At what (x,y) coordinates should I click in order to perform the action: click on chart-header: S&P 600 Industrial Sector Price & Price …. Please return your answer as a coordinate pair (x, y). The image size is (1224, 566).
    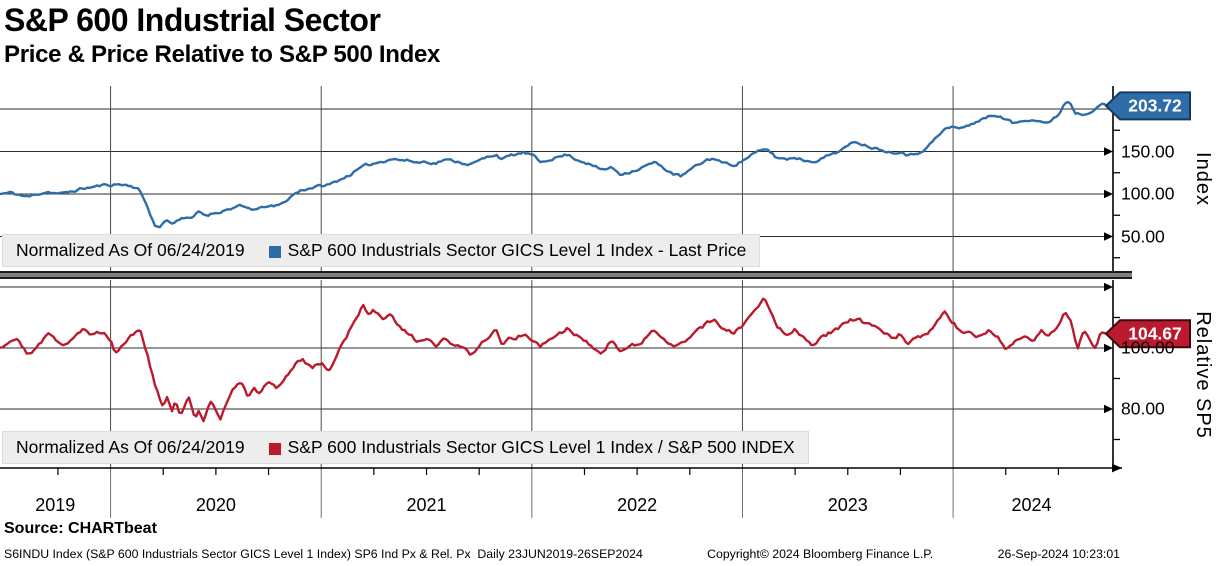
    Looking at the image, I should click on (222, 35).